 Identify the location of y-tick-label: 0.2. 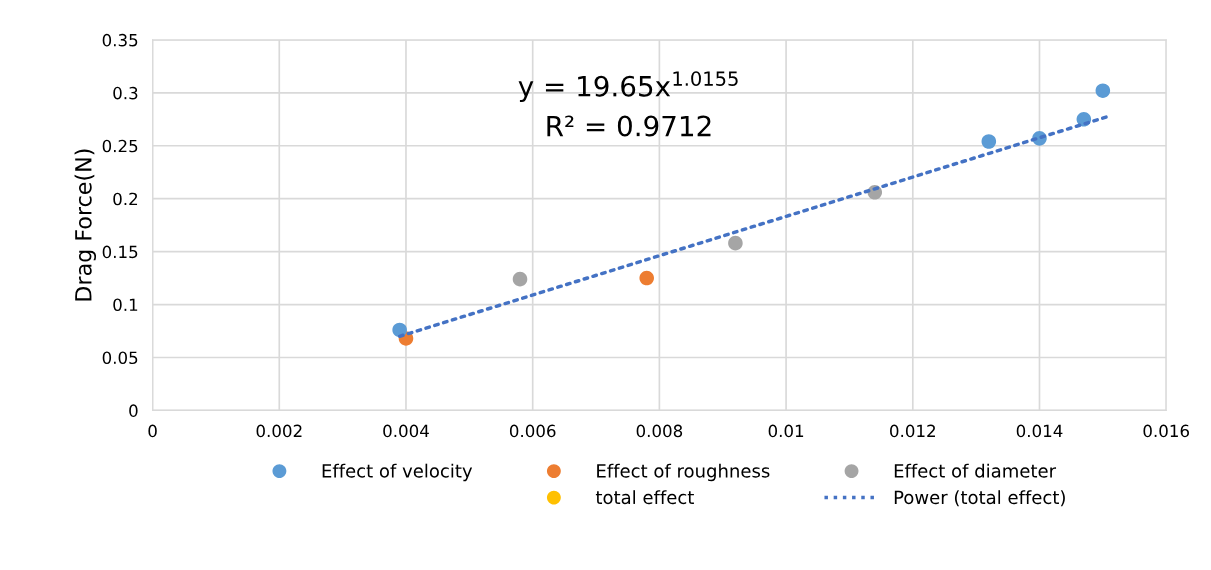
(125, 199).